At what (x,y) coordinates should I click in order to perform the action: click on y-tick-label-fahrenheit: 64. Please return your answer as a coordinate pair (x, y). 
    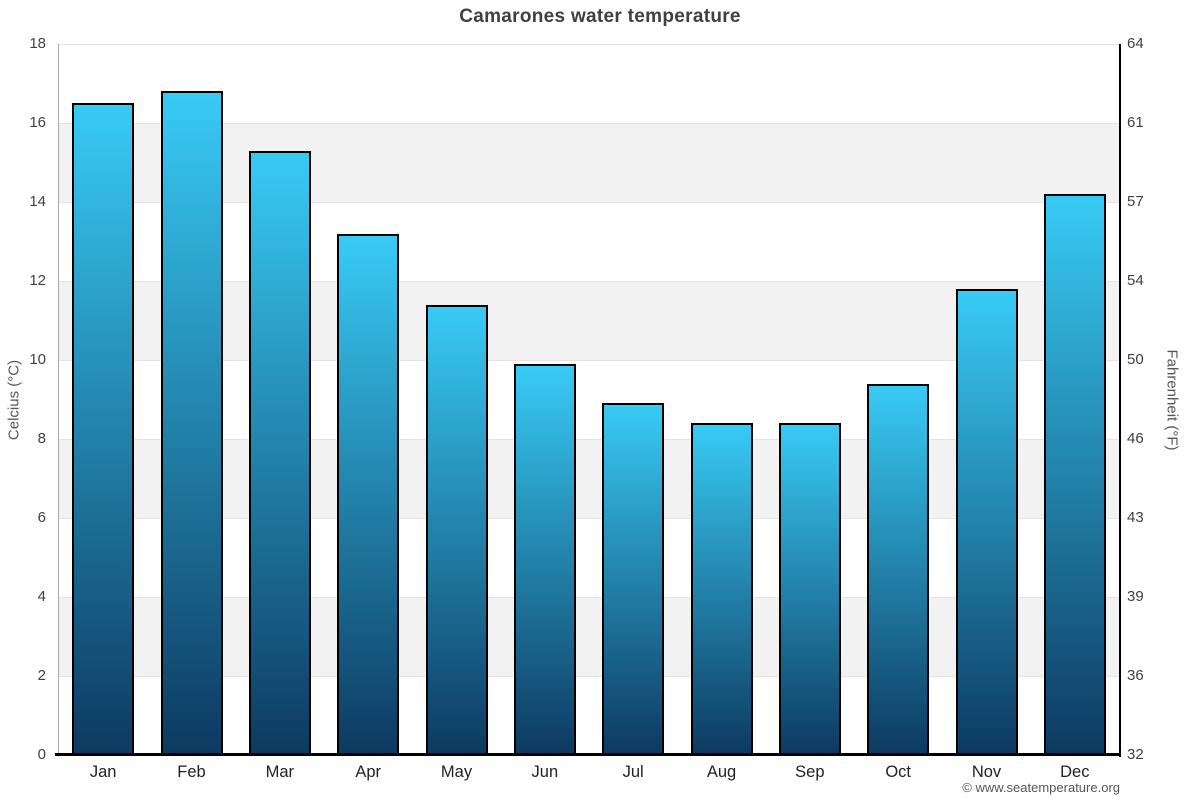
    Looking at the image, I should click on (1135, 43).